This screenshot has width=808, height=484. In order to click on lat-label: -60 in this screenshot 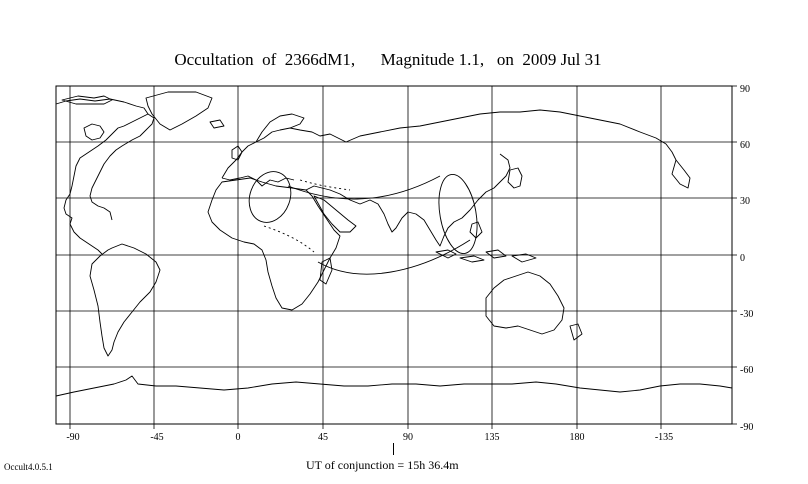, I will do `click(746, 370)`.